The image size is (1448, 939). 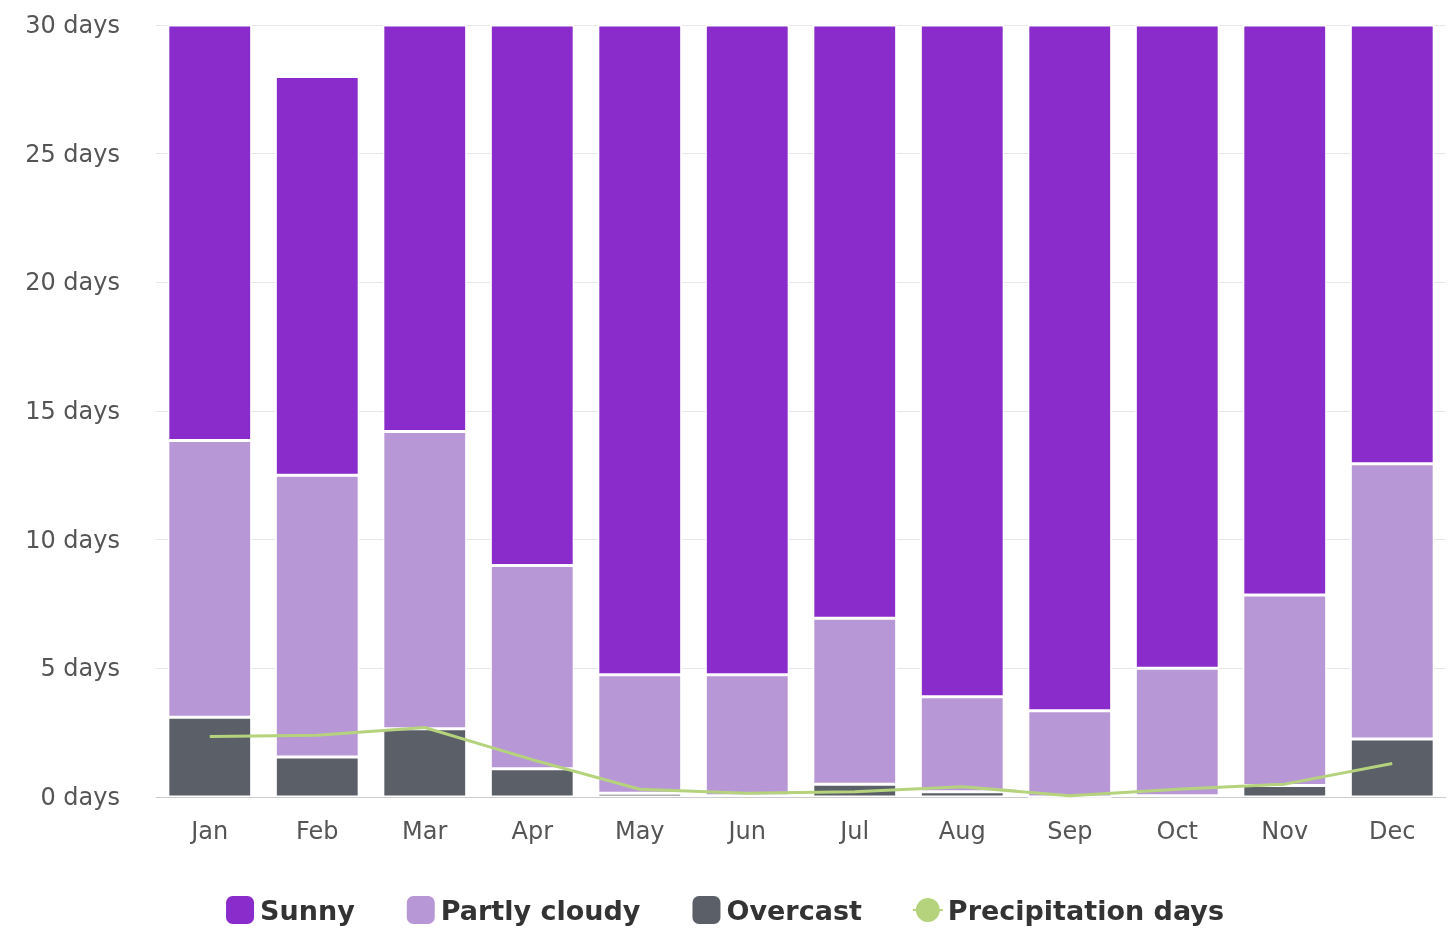 I want to click on y-tick-label: 30 days, so click(x=72, y=25).